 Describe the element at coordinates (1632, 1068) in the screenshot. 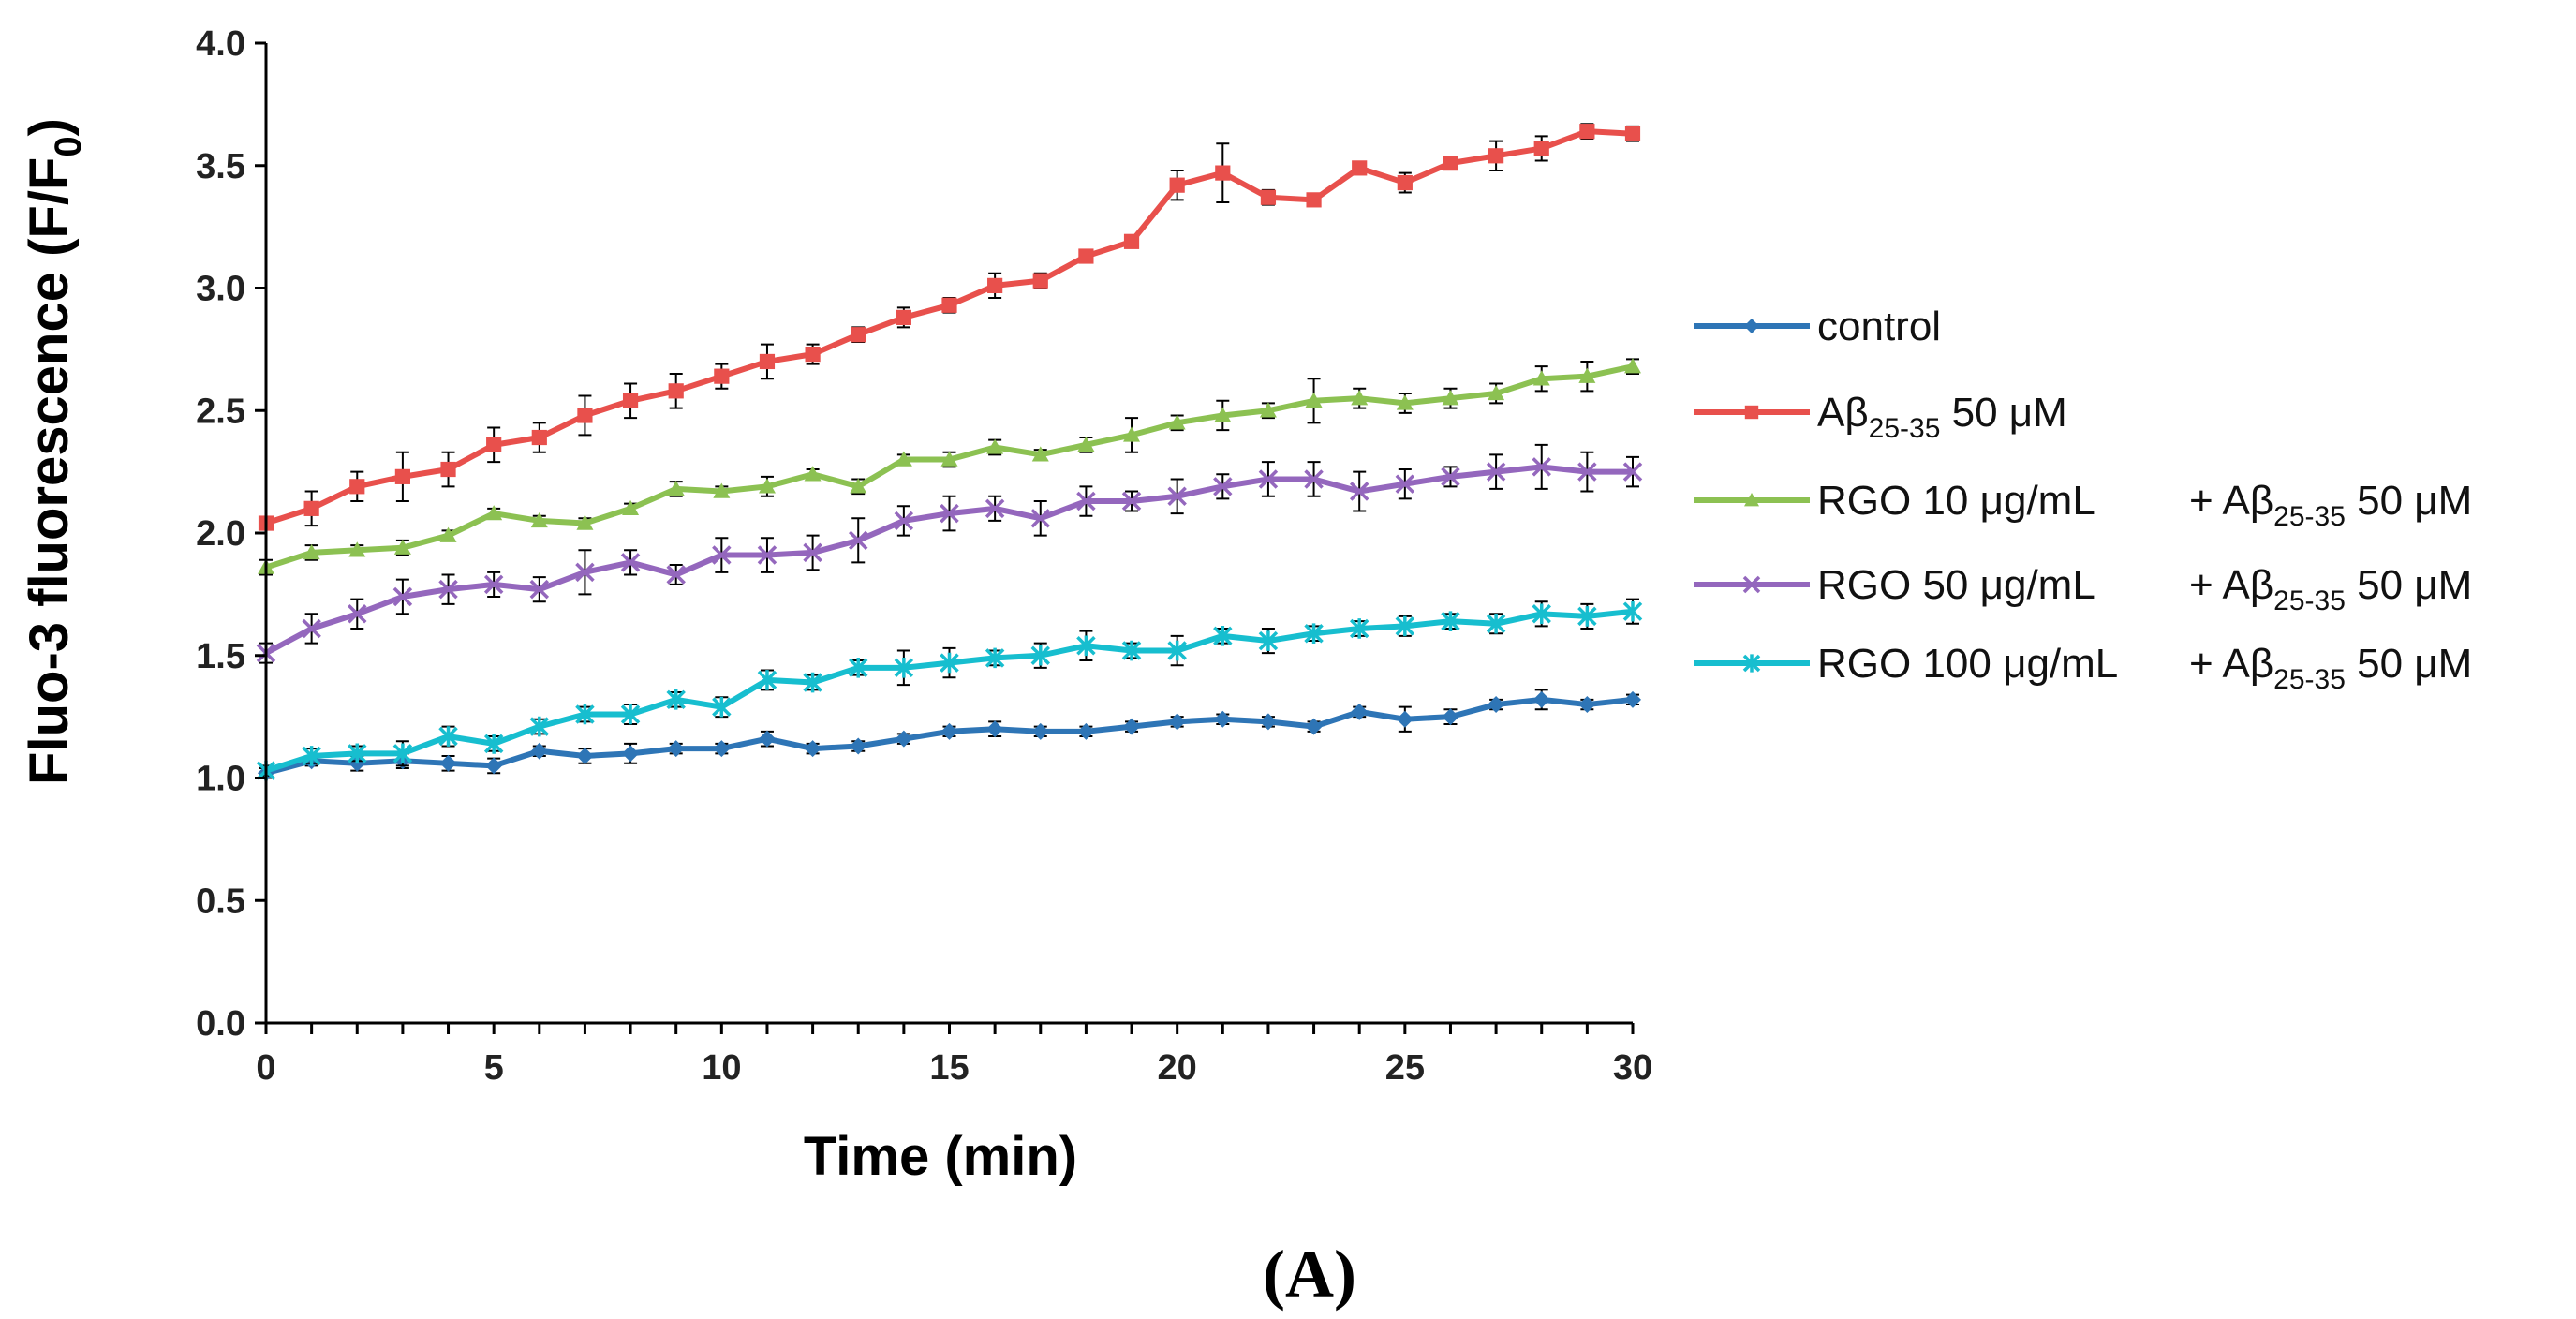

I see `x-tick-label: 30` at that location.